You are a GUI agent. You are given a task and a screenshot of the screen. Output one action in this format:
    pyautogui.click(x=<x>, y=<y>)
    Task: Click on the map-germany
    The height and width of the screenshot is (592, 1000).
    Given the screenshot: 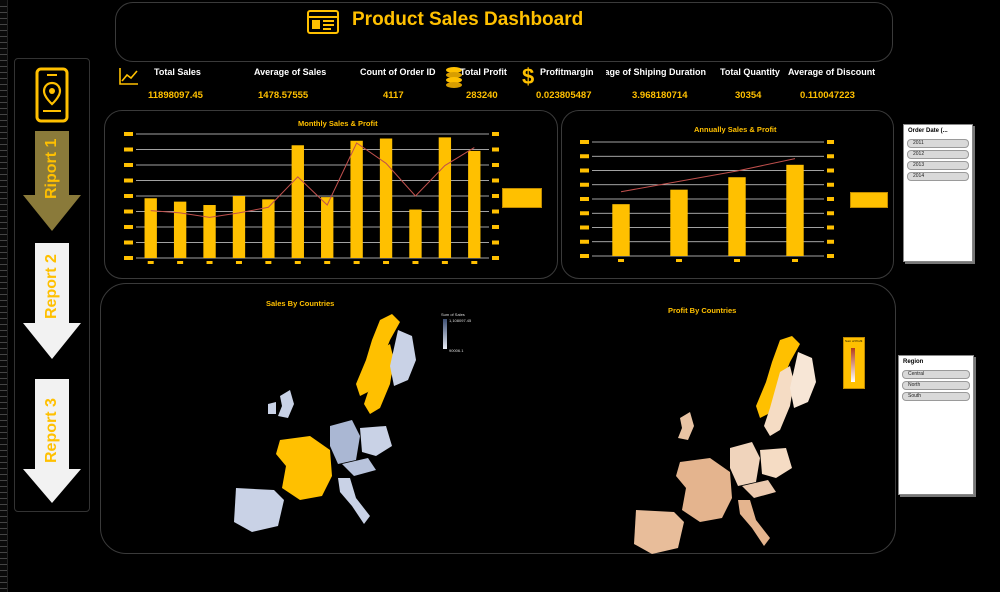 What is the action you would take?
    pyautogui.click(x=345, y=442)
    